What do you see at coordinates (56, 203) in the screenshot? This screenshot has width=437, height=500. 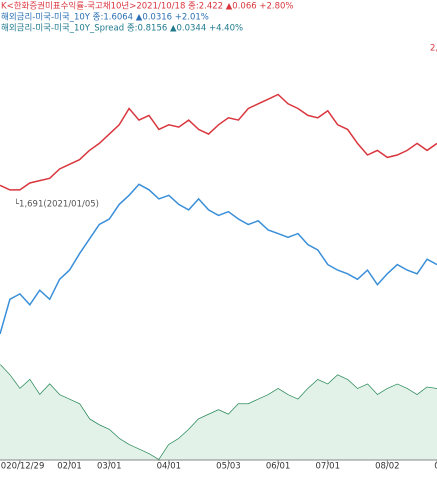 I see `annotation: └1,691(2021/01/05)` at bounding box center [56, 203].